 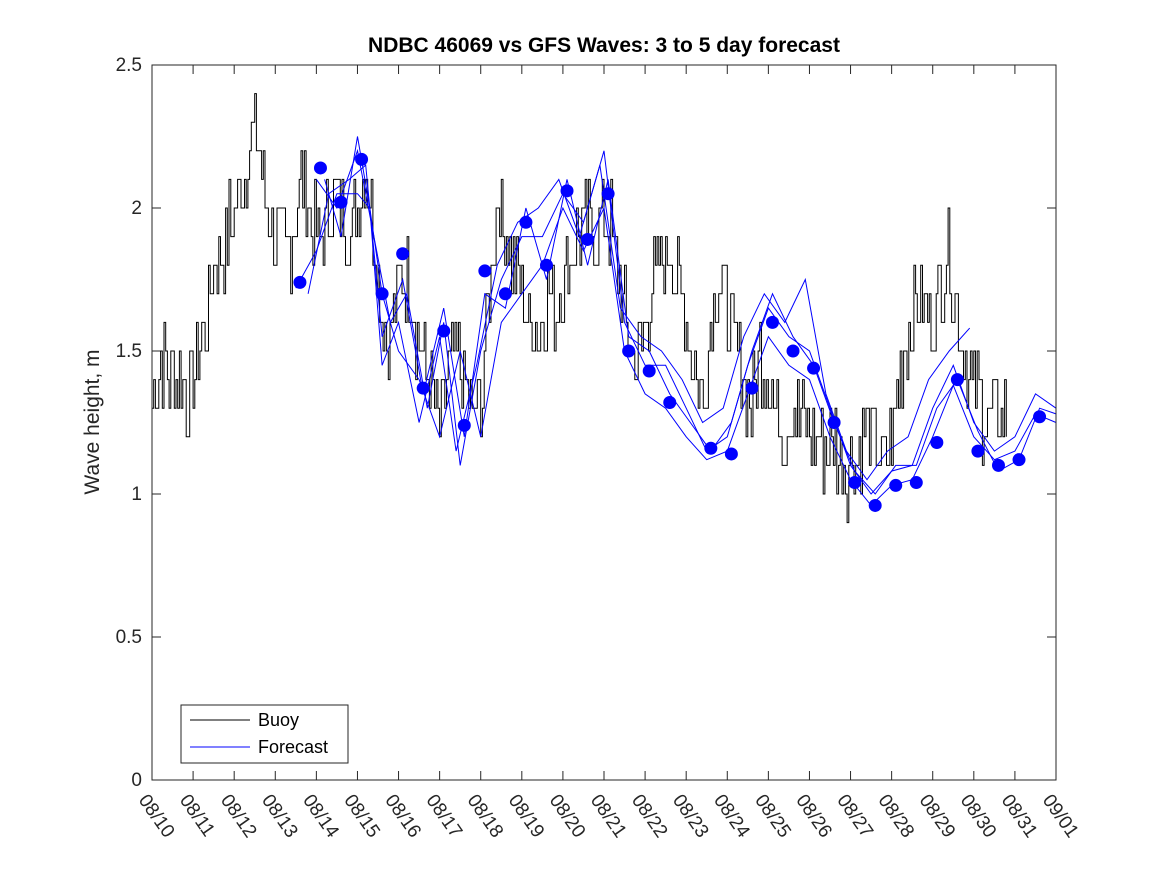 What do you see at coordinates (485, 816) in the screenshot?
I see `x-tick-label: 08/18` at bounding box center [485, 816].